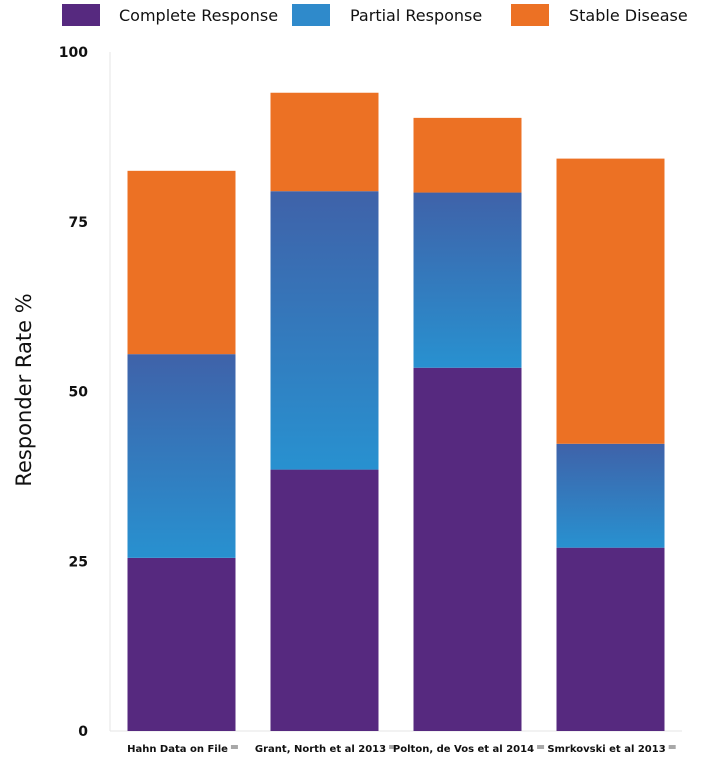 This screenshot has height=767, width=701. I want to click on y-tick-labels: 0 25 50 75 100, so click(73, 392).